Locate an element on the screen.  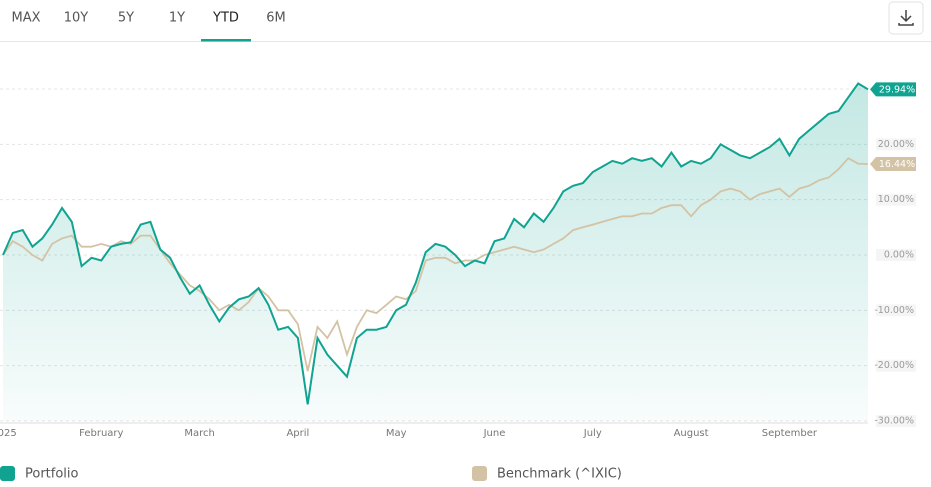
x-tick-label: April is located at coordinates (297, 433).